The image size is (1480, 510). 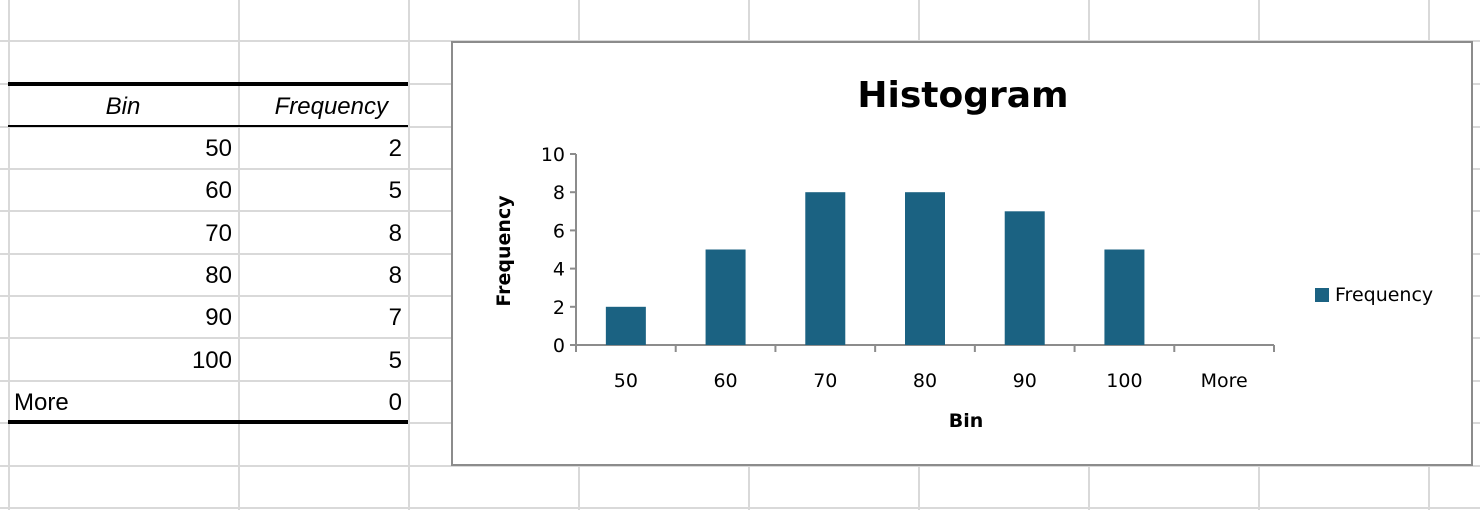 I want to click on legend-label: Frequency, so click(x=1384, y=295).